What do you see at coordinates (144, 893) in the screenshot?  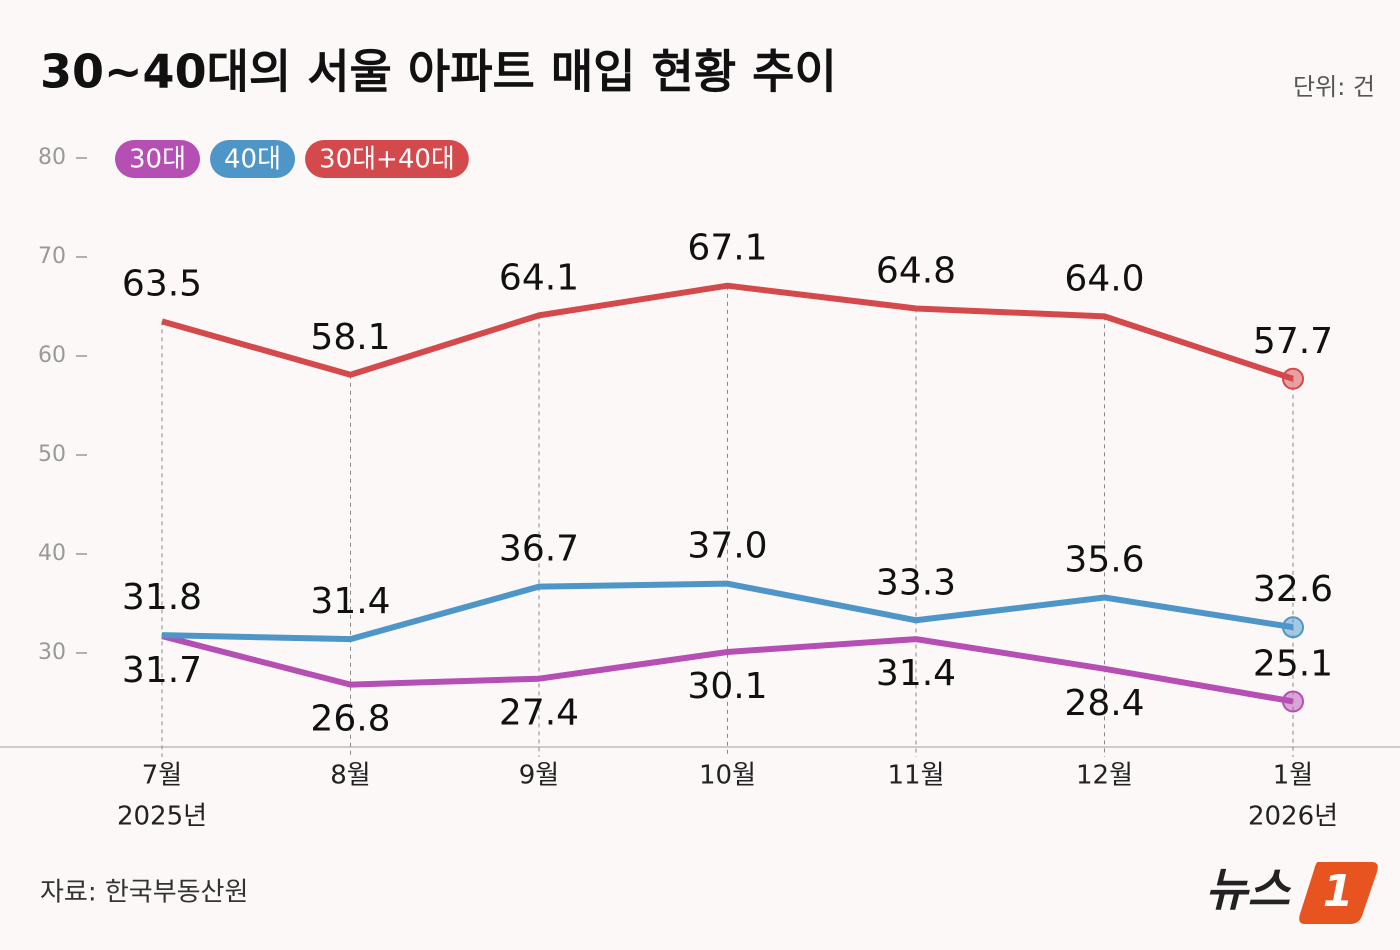 I see `source: 자료: 한국부동산원` at bounding box center [144, 893].